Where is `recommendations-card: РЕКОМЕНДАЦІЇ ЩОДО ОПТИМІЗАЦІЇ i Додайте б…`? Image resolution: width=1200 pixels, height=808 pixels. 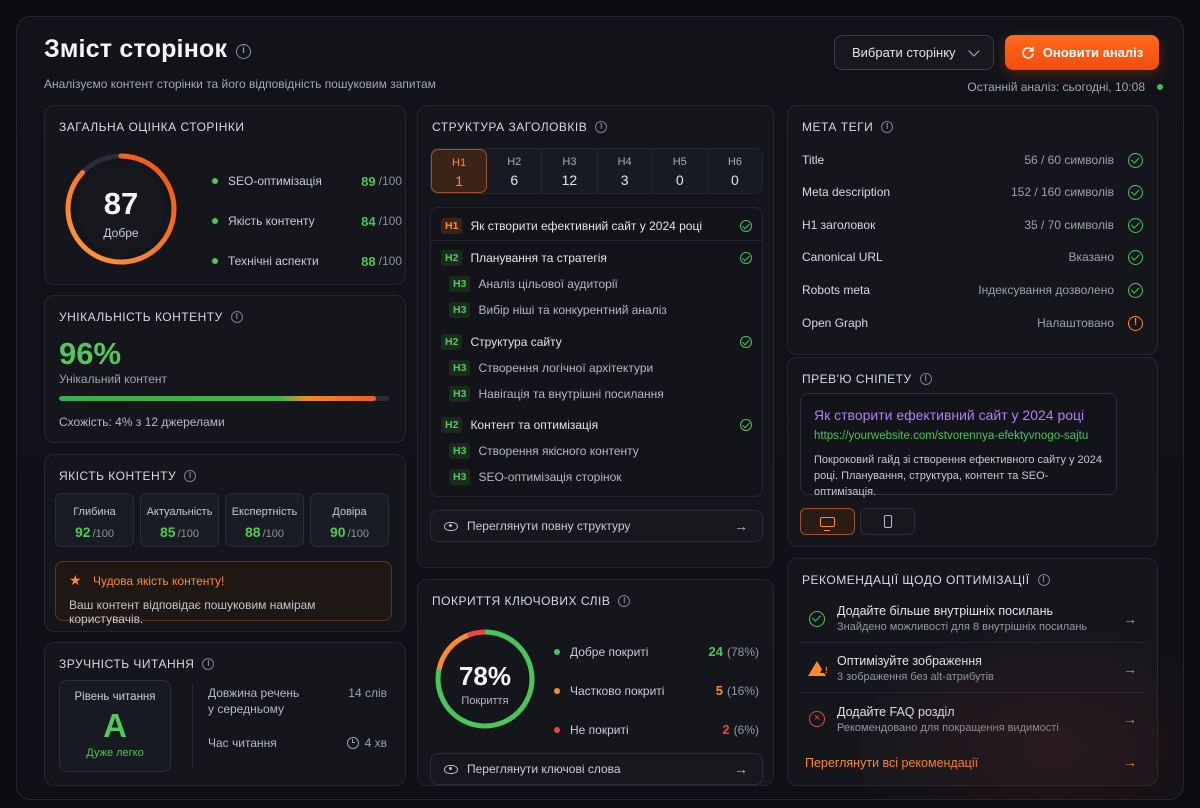 recommendations-card: РЕКОМЕНДАЦІЇ ЩОДО ОПТИМІЗАЦІЇ i Додайте б… is located at coordinates (972, 672).